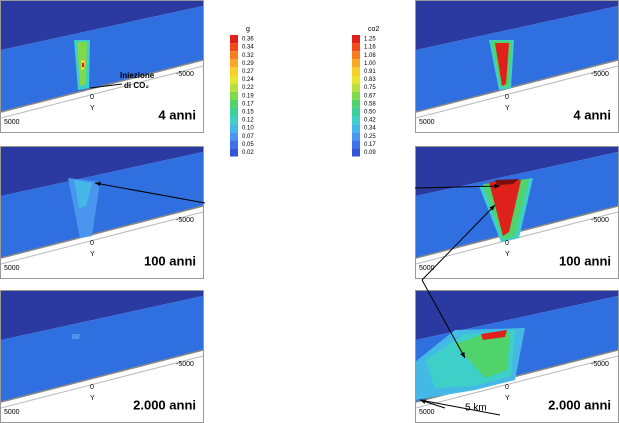  What do you see at coordinates (370, 88) in the screenshot?
I see `colorbar-tick: 0.75` at bounding box center [370, 88].